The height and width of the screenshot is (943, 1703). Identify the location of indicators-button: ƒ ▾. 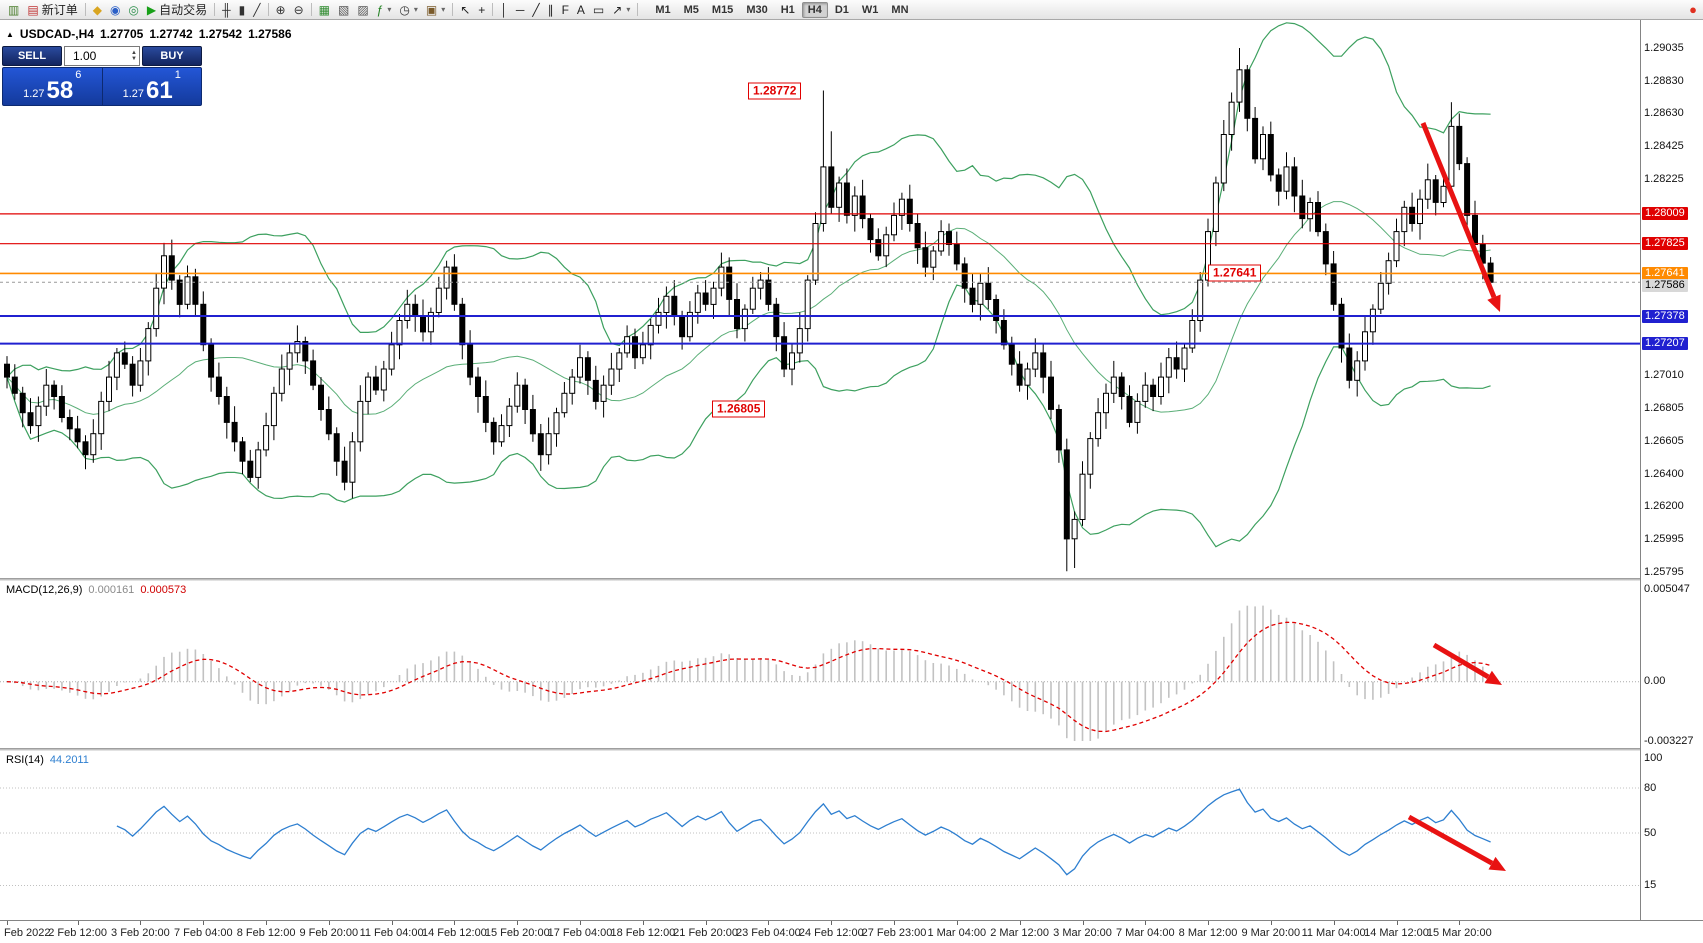
(384, 10).